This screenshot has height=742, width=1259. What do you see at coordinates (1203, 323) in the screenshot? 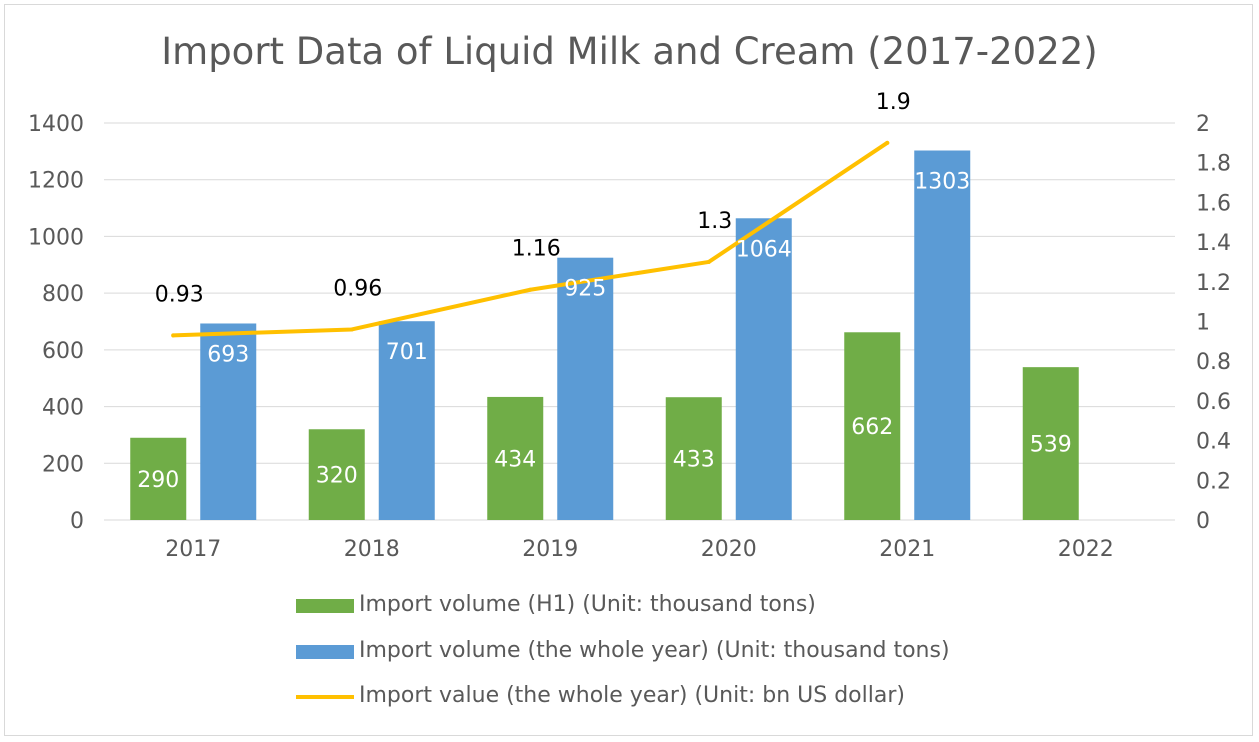
I see `y-right-tick-label: 1` at bounding box center [1203, 323].